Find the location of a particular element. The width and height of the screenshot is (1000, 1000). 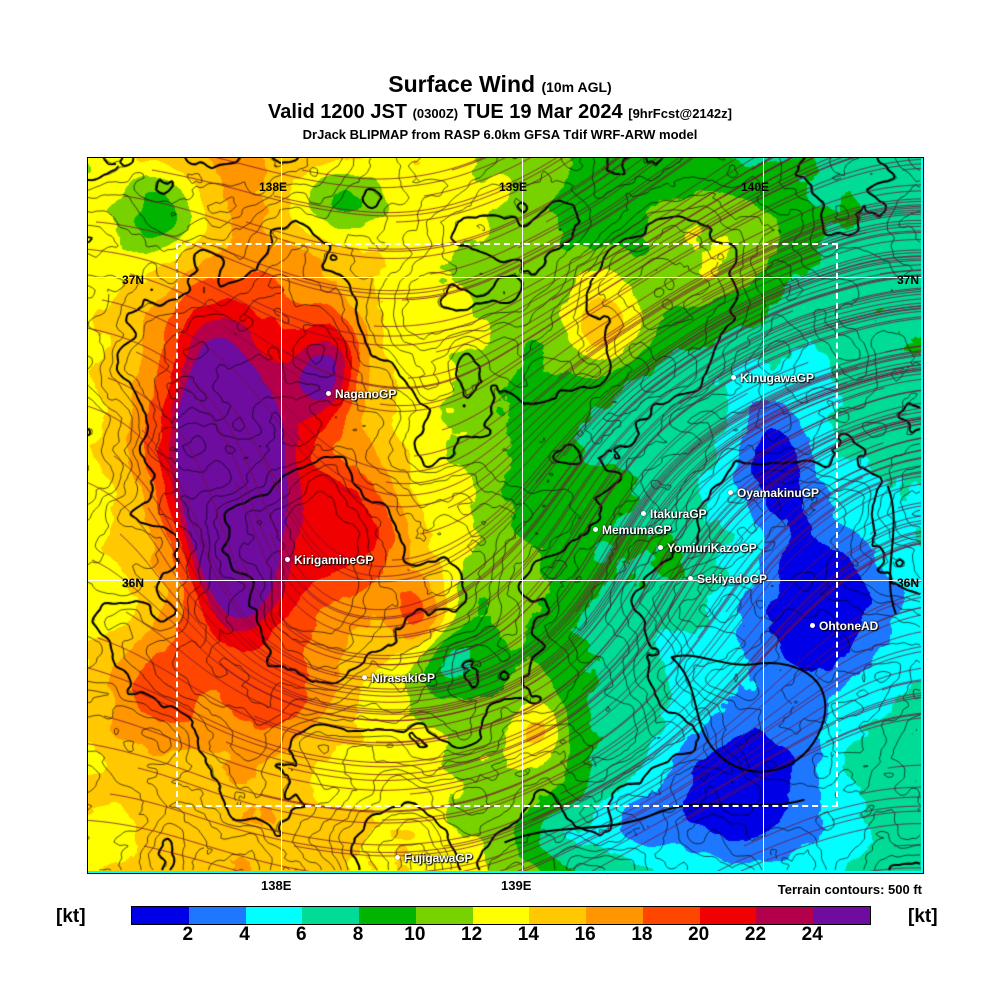

valid-local: Valid 1200 JST is located at coordinates (338, 112).